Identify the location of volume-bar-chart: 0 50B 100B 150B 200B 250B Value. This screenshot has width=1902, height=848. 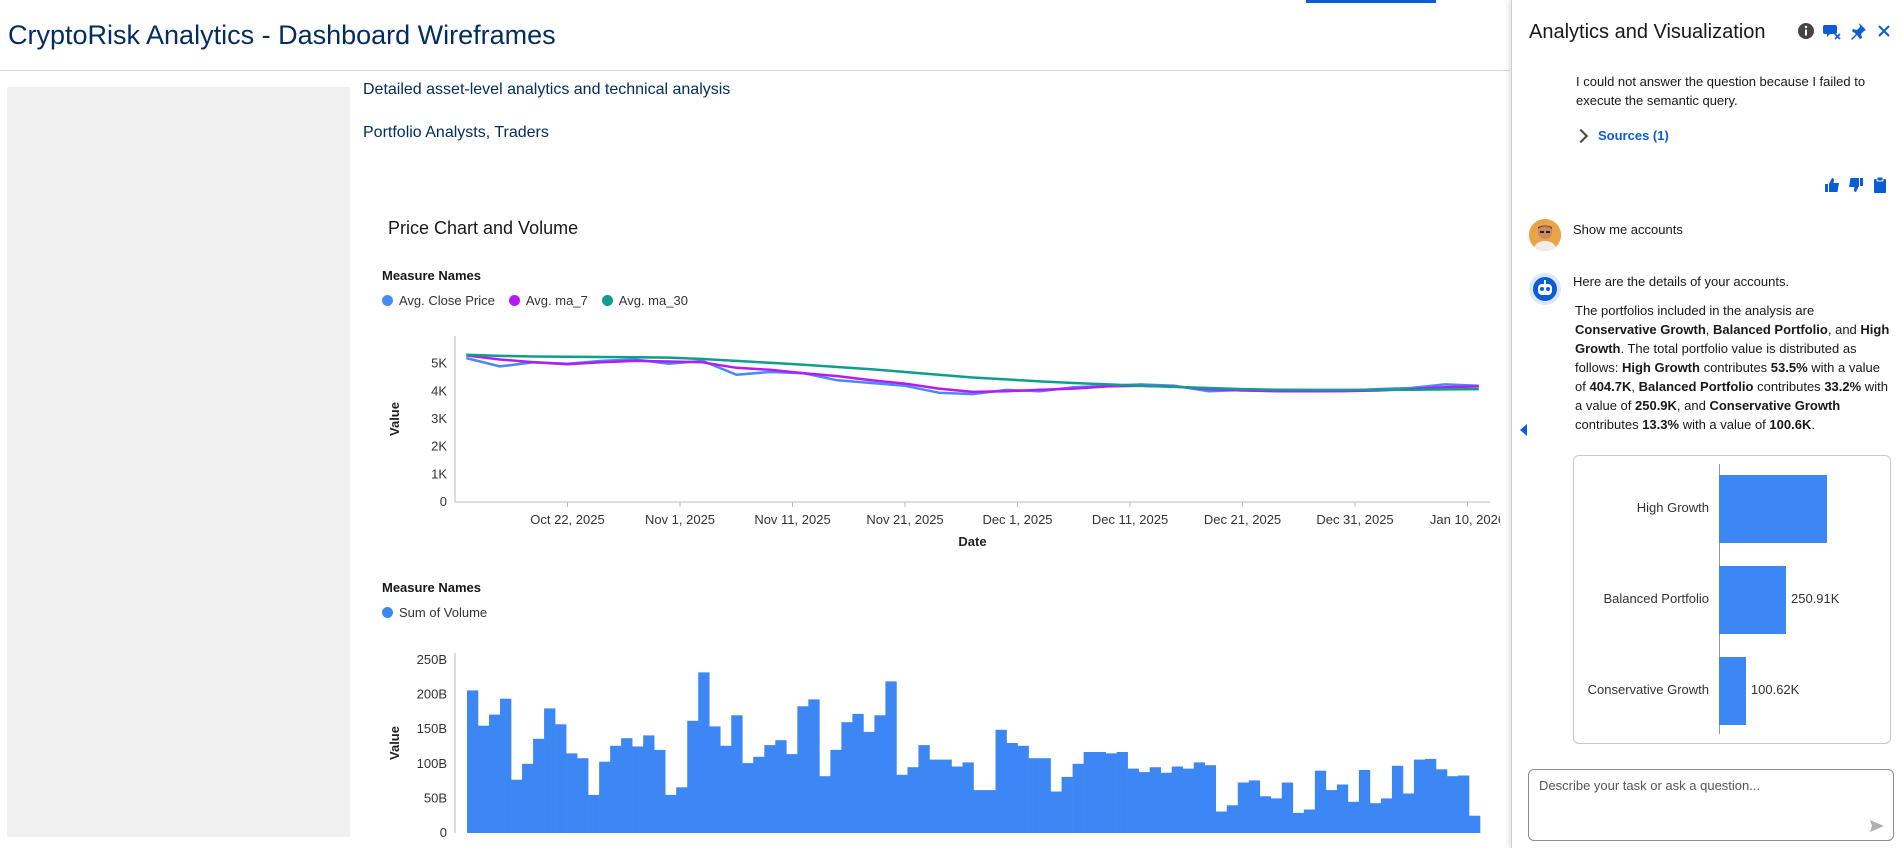
(935, 740).